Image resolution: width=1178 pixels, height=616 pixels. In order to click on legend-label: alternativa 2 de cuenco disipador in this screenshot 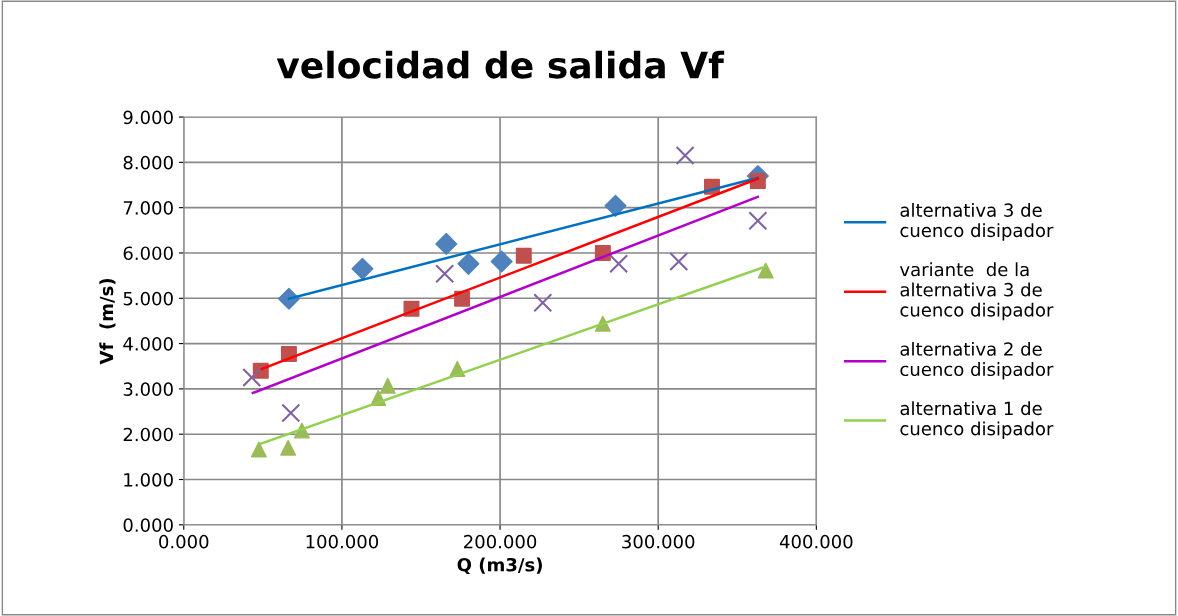, I will do `click(977, 360)`.